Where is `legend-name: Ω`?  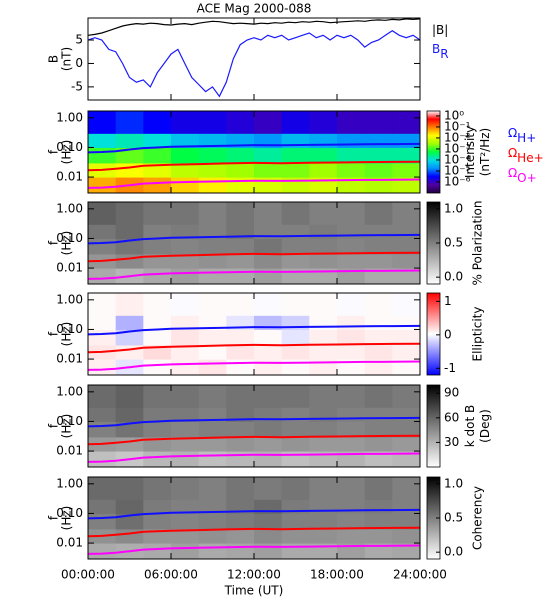 legend-name: Ω is located at coordinates (512, 173).